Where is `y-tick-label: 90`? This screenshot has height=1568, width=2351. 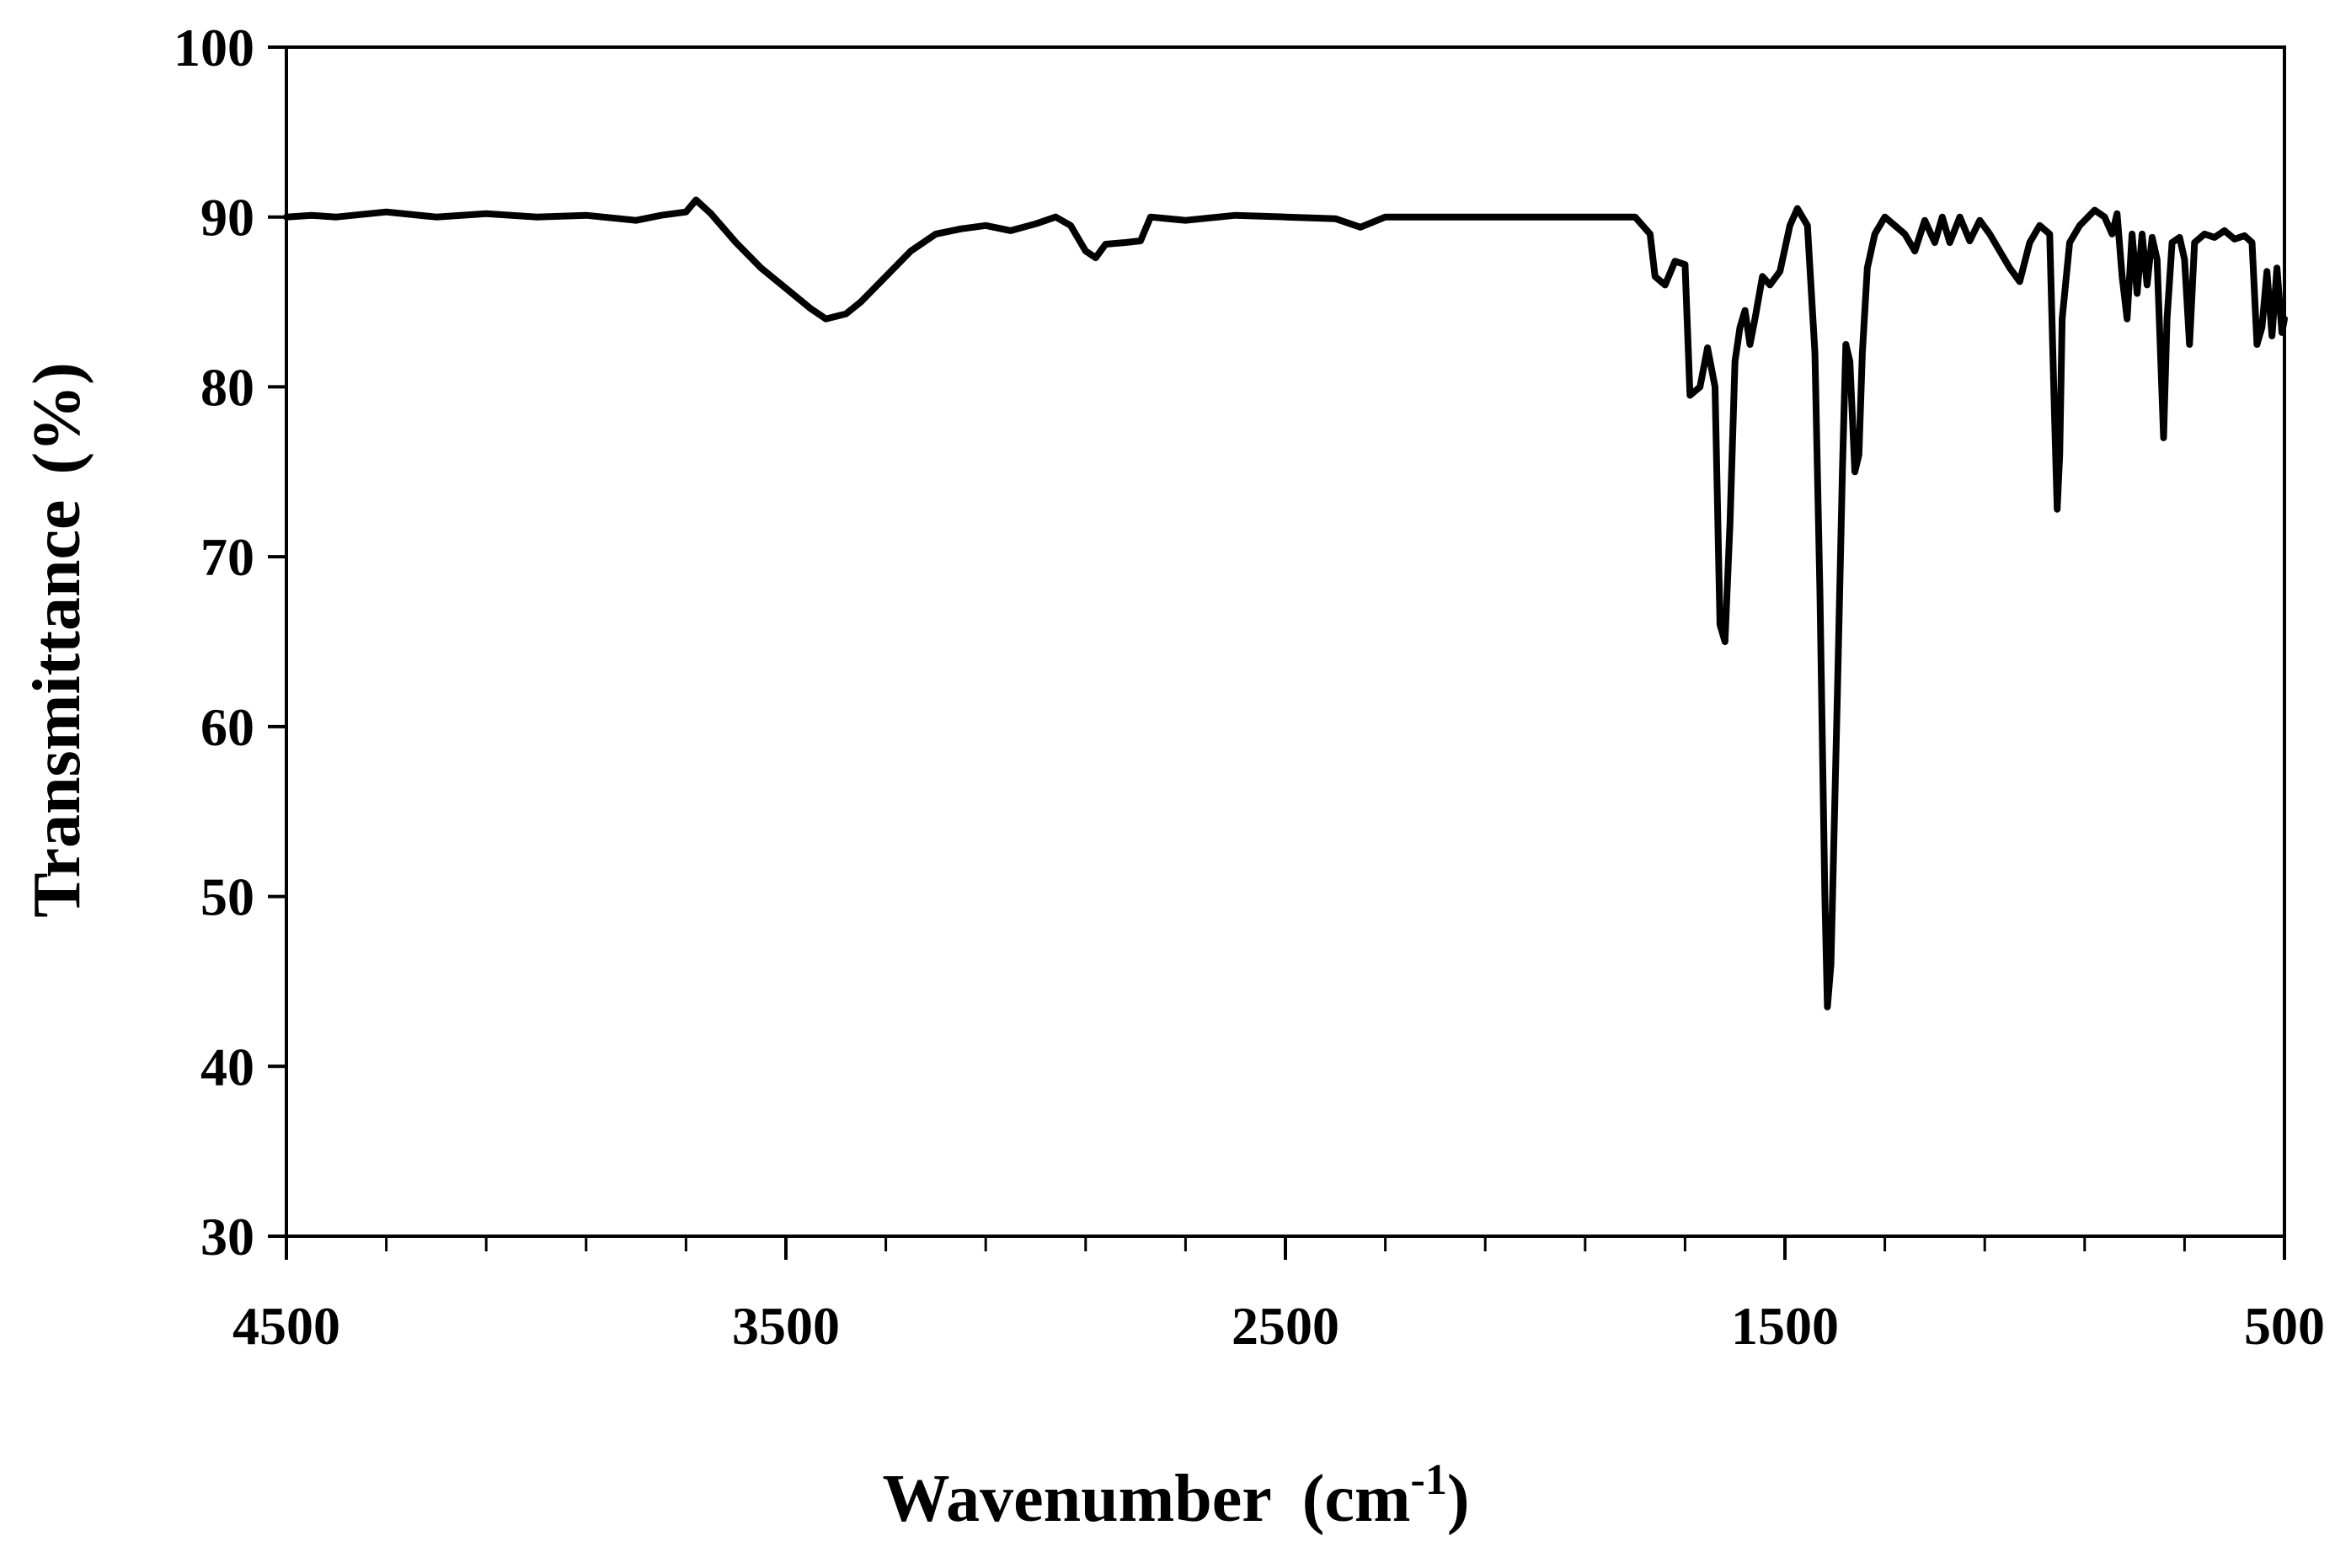
y-tick-label: 90 is located at coordinates (227, 218).